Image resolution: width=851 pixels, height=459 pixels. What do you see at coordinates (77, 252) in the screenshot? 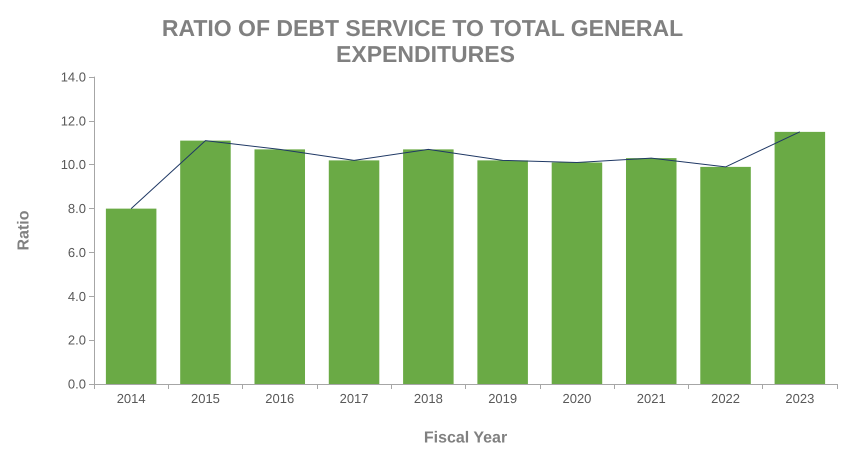
I see `y-tick-label: 6.0` at bounding box center [77, 252].